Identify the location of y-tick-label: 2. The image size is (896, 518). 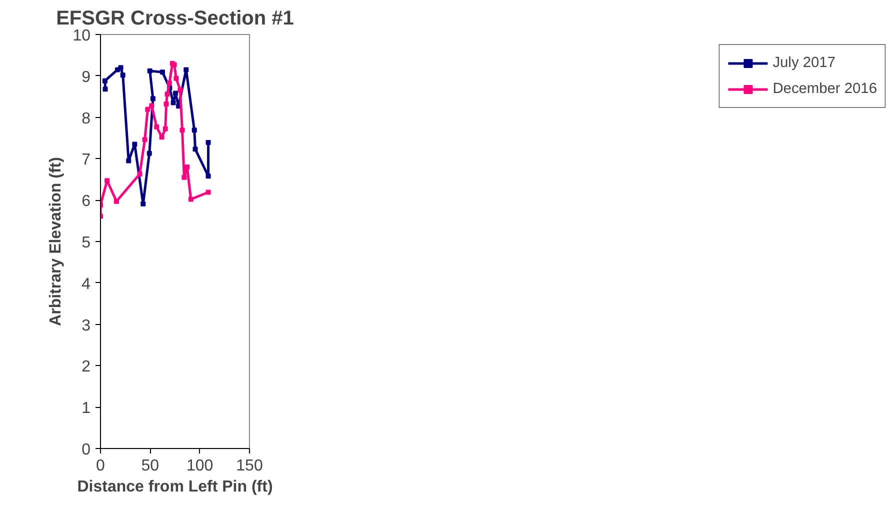
(86, 367).